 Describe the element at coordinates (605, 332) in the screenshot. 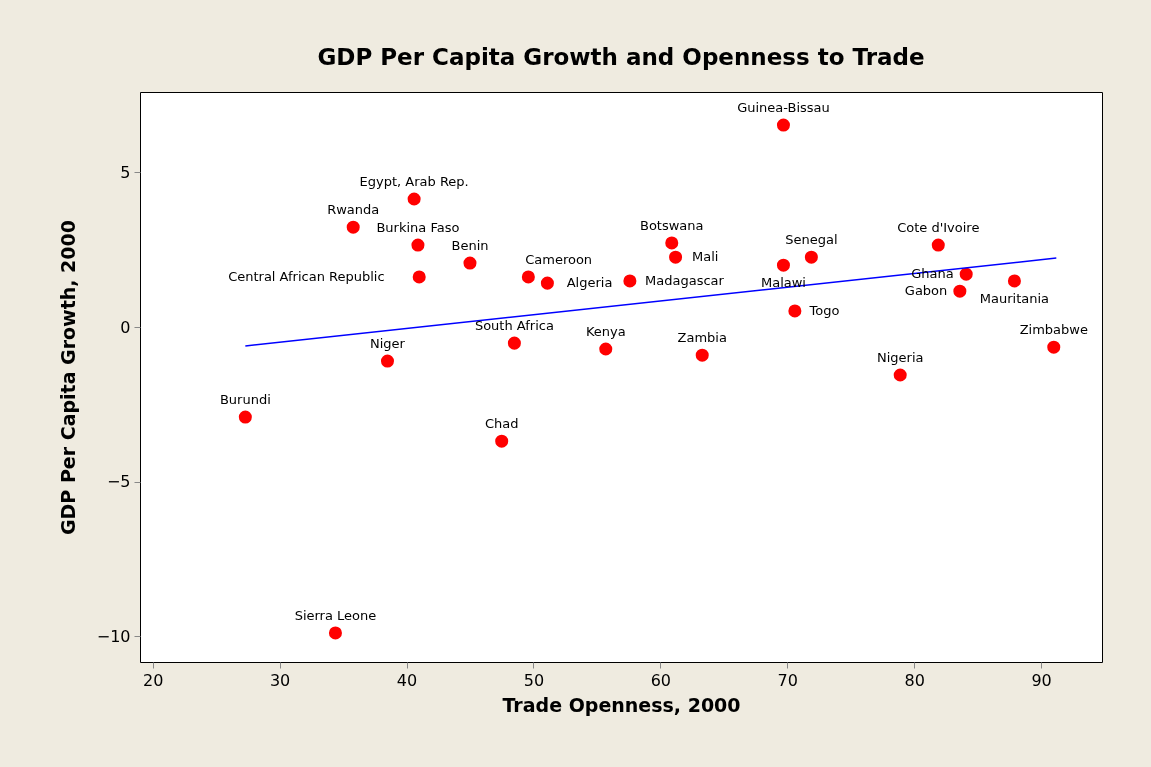

I see `annotation: Kenya` at that location.